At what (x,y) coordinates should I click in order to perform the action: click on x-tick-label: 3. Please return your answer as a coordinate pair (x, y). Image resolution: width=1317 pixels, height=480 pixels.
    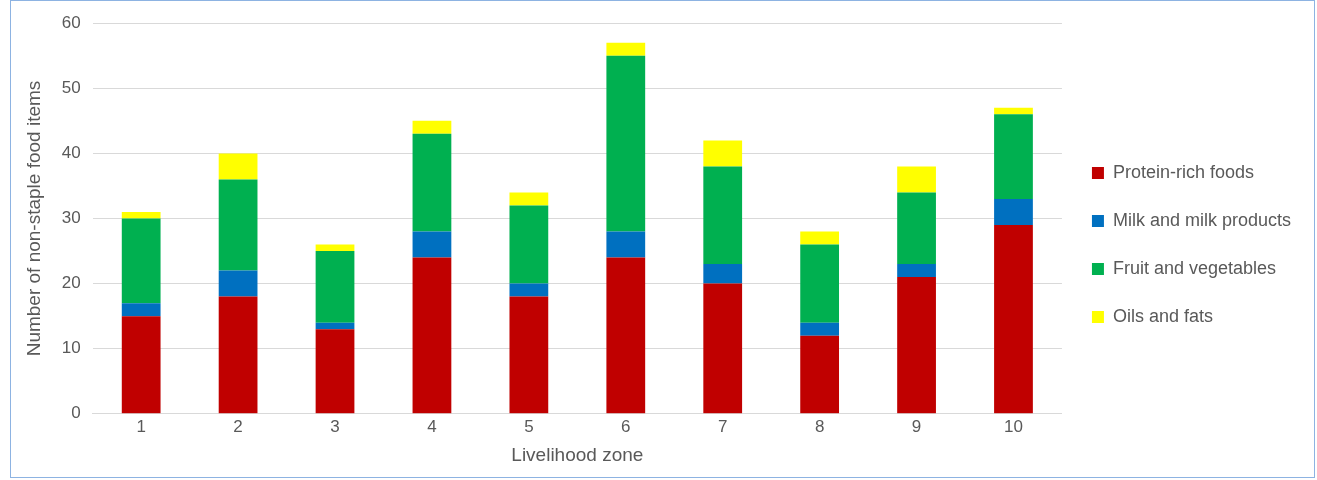
    Looking at the image, I should click on (335, 426).